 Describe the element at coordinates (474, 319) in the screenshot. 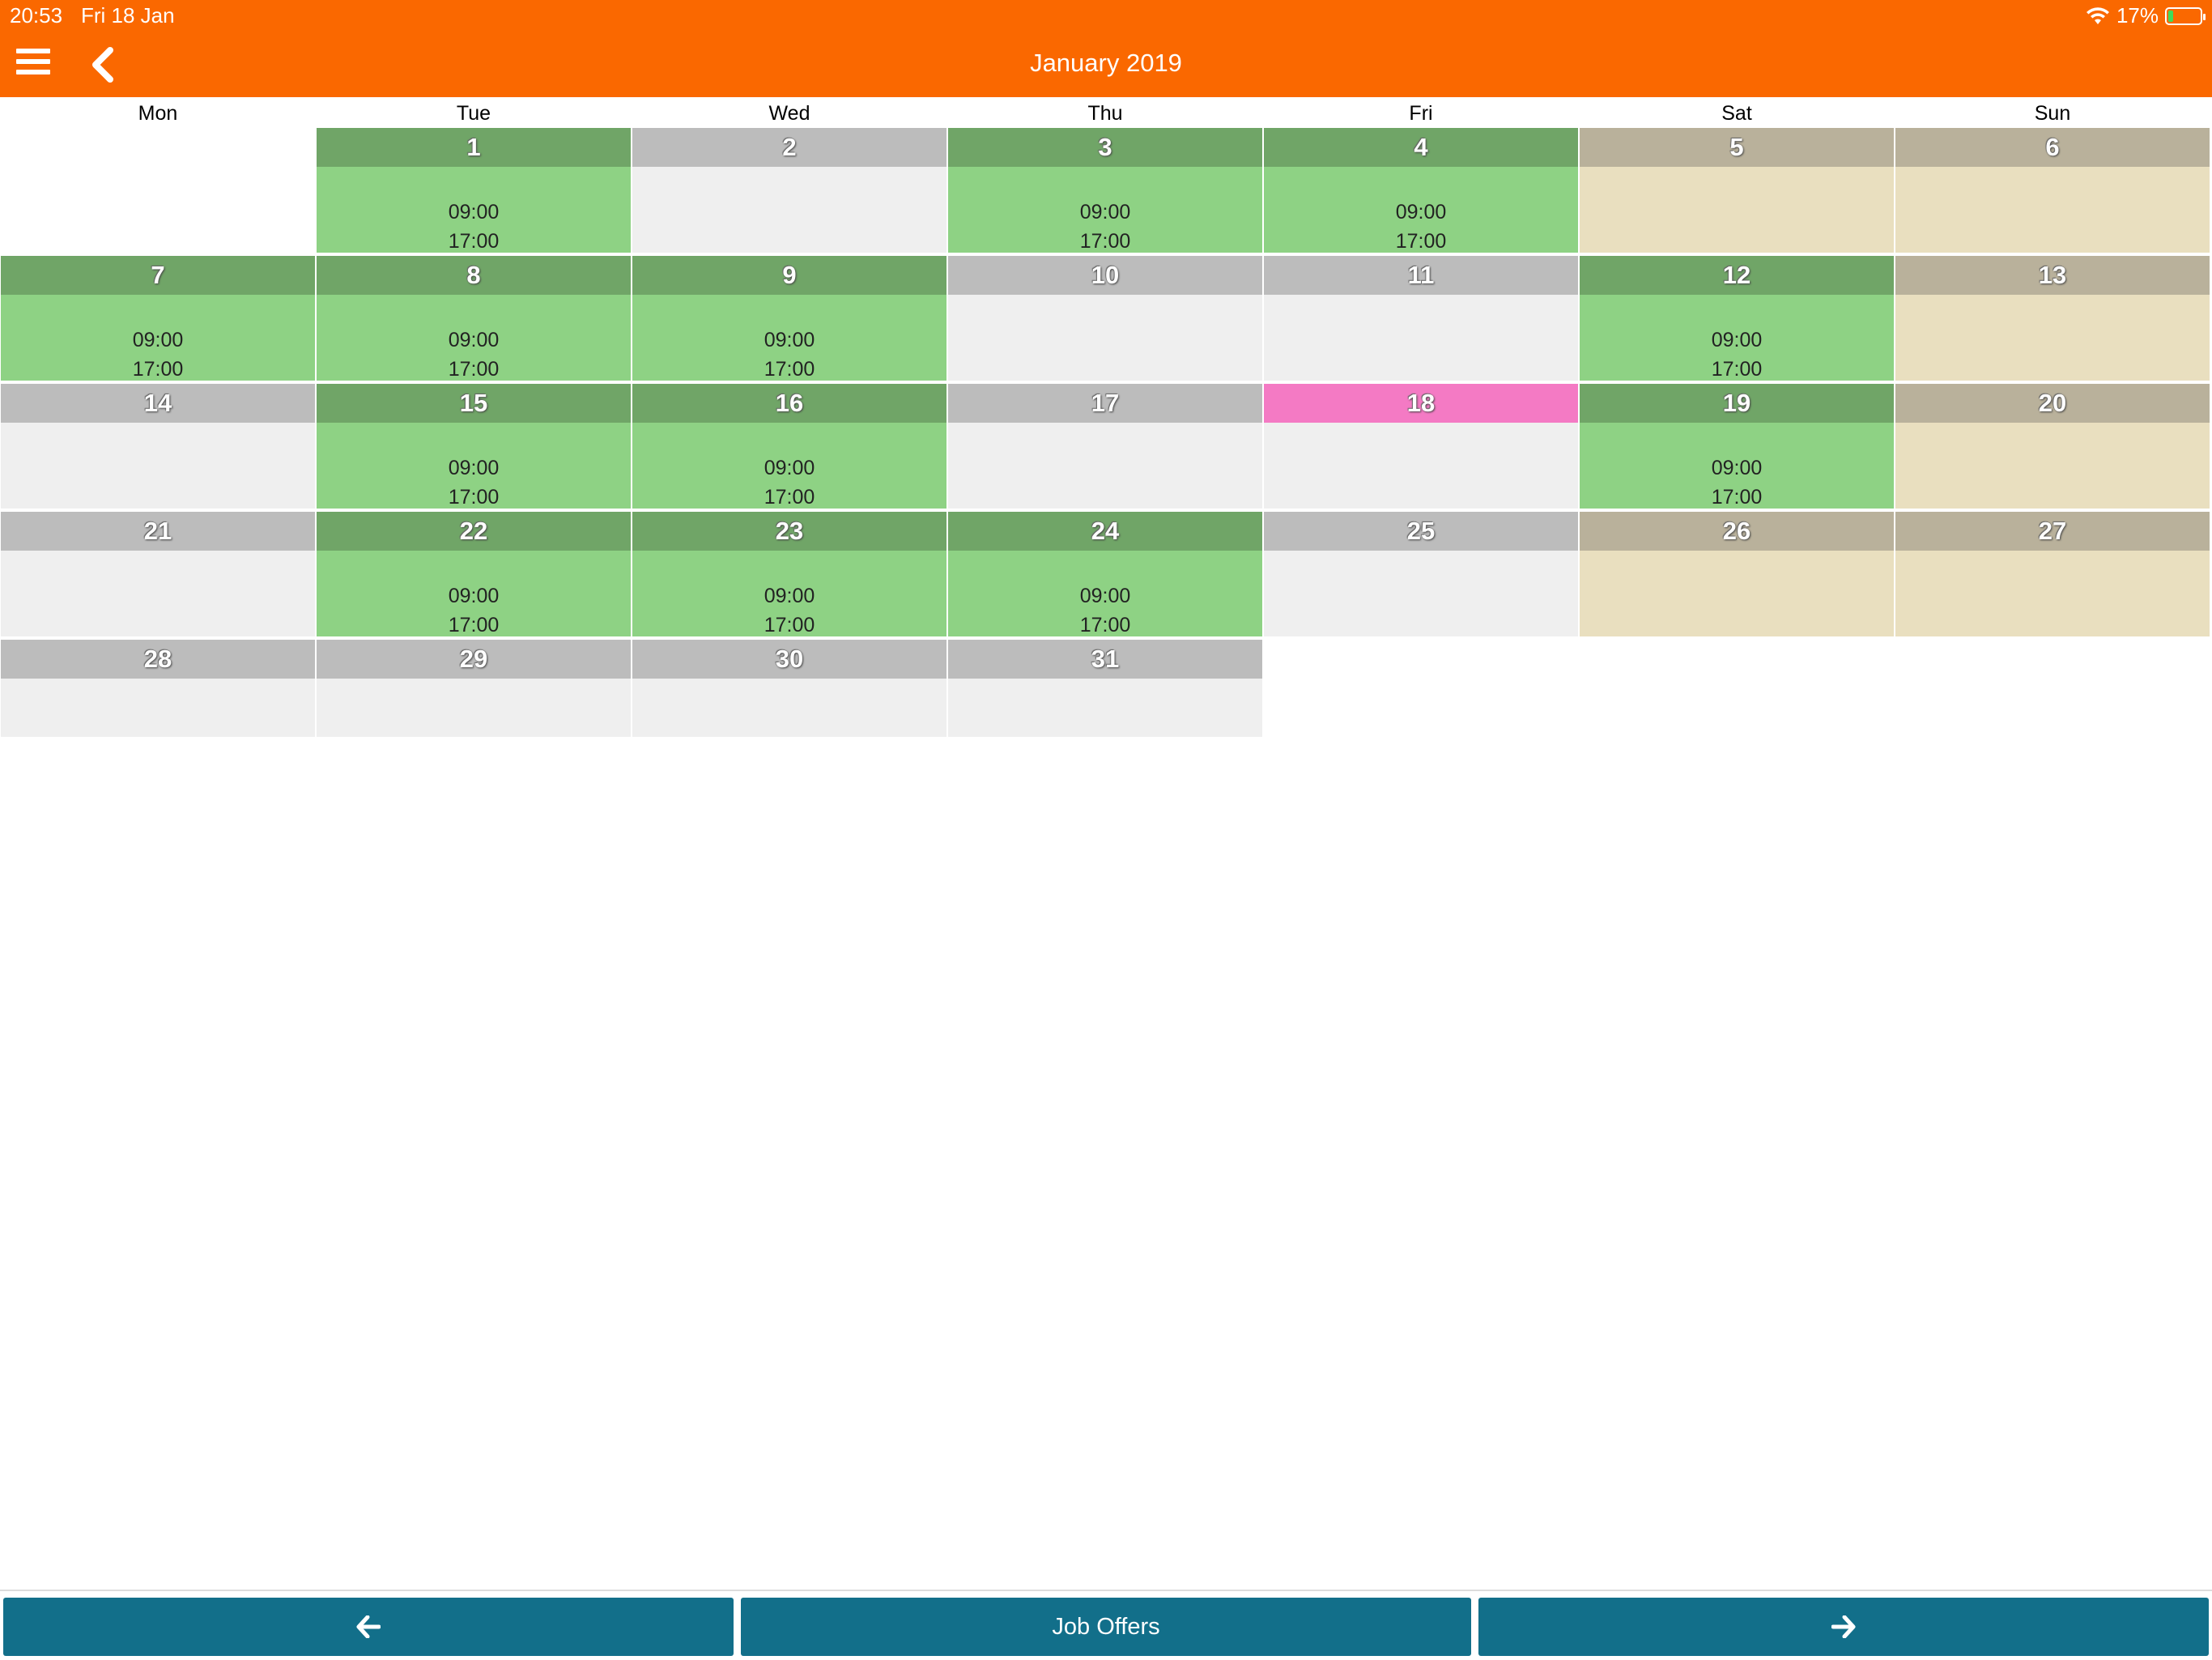

I see `calendar-day-cell: 8 09:00 17:00` at that location.